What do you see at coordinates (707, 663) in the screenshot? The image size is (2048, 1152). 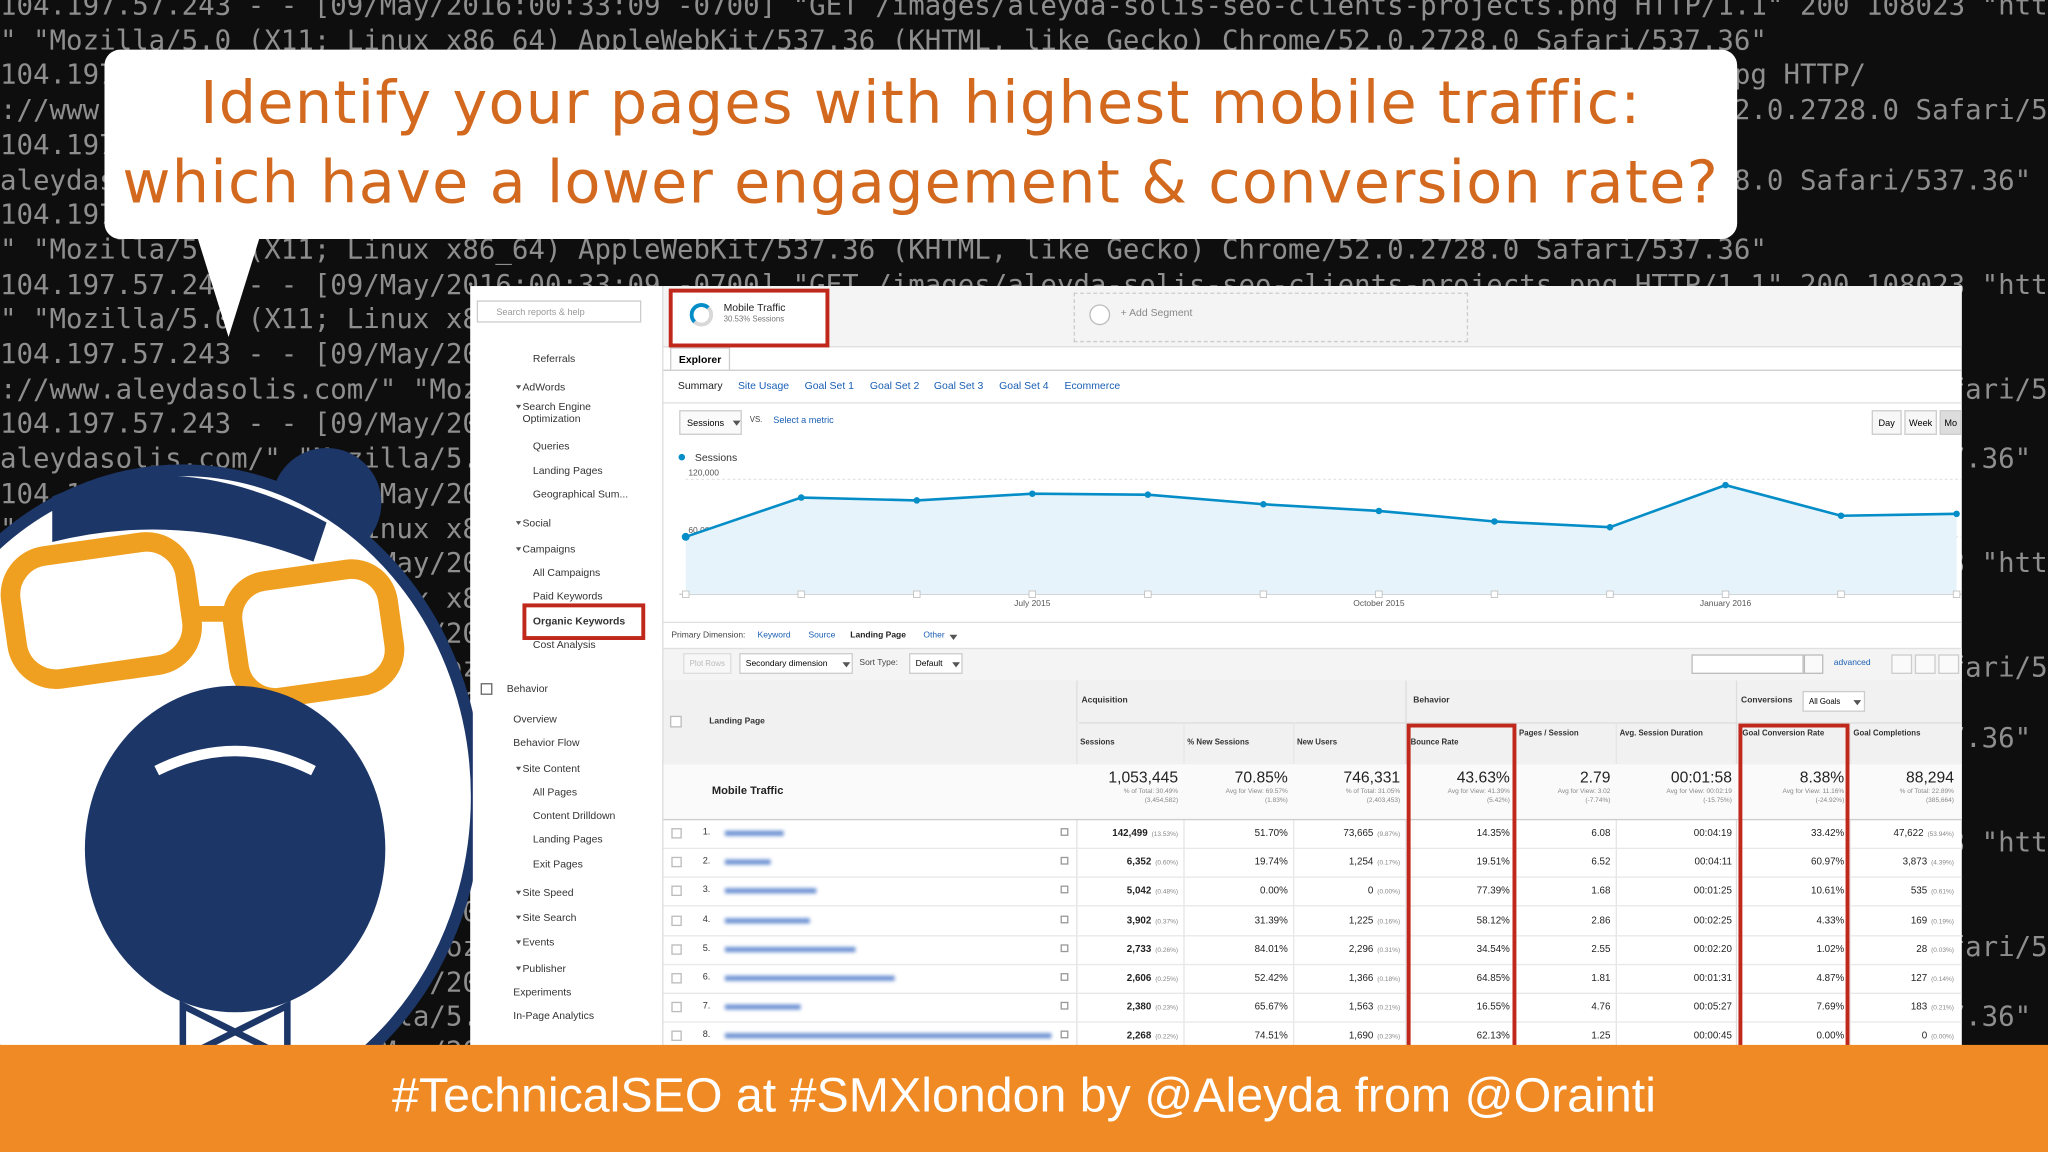 I see `plot-rows: Plot Rows` at bounding box center [707, 663].